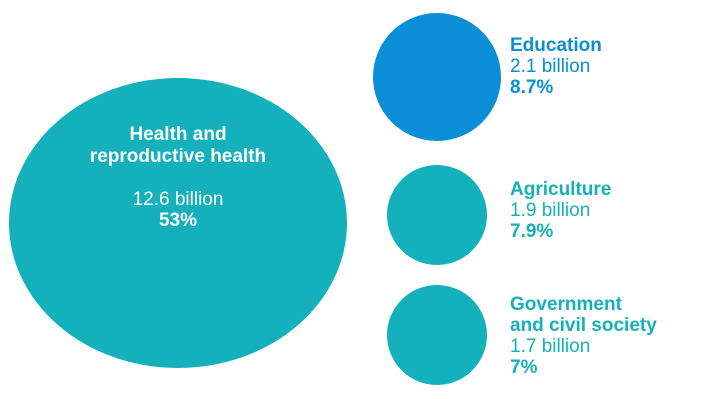  What do you see at coordinates (178, 145) in the screenshot?
I see `health-category-label: Health and reproductive health` at bounding box center [178, 145].